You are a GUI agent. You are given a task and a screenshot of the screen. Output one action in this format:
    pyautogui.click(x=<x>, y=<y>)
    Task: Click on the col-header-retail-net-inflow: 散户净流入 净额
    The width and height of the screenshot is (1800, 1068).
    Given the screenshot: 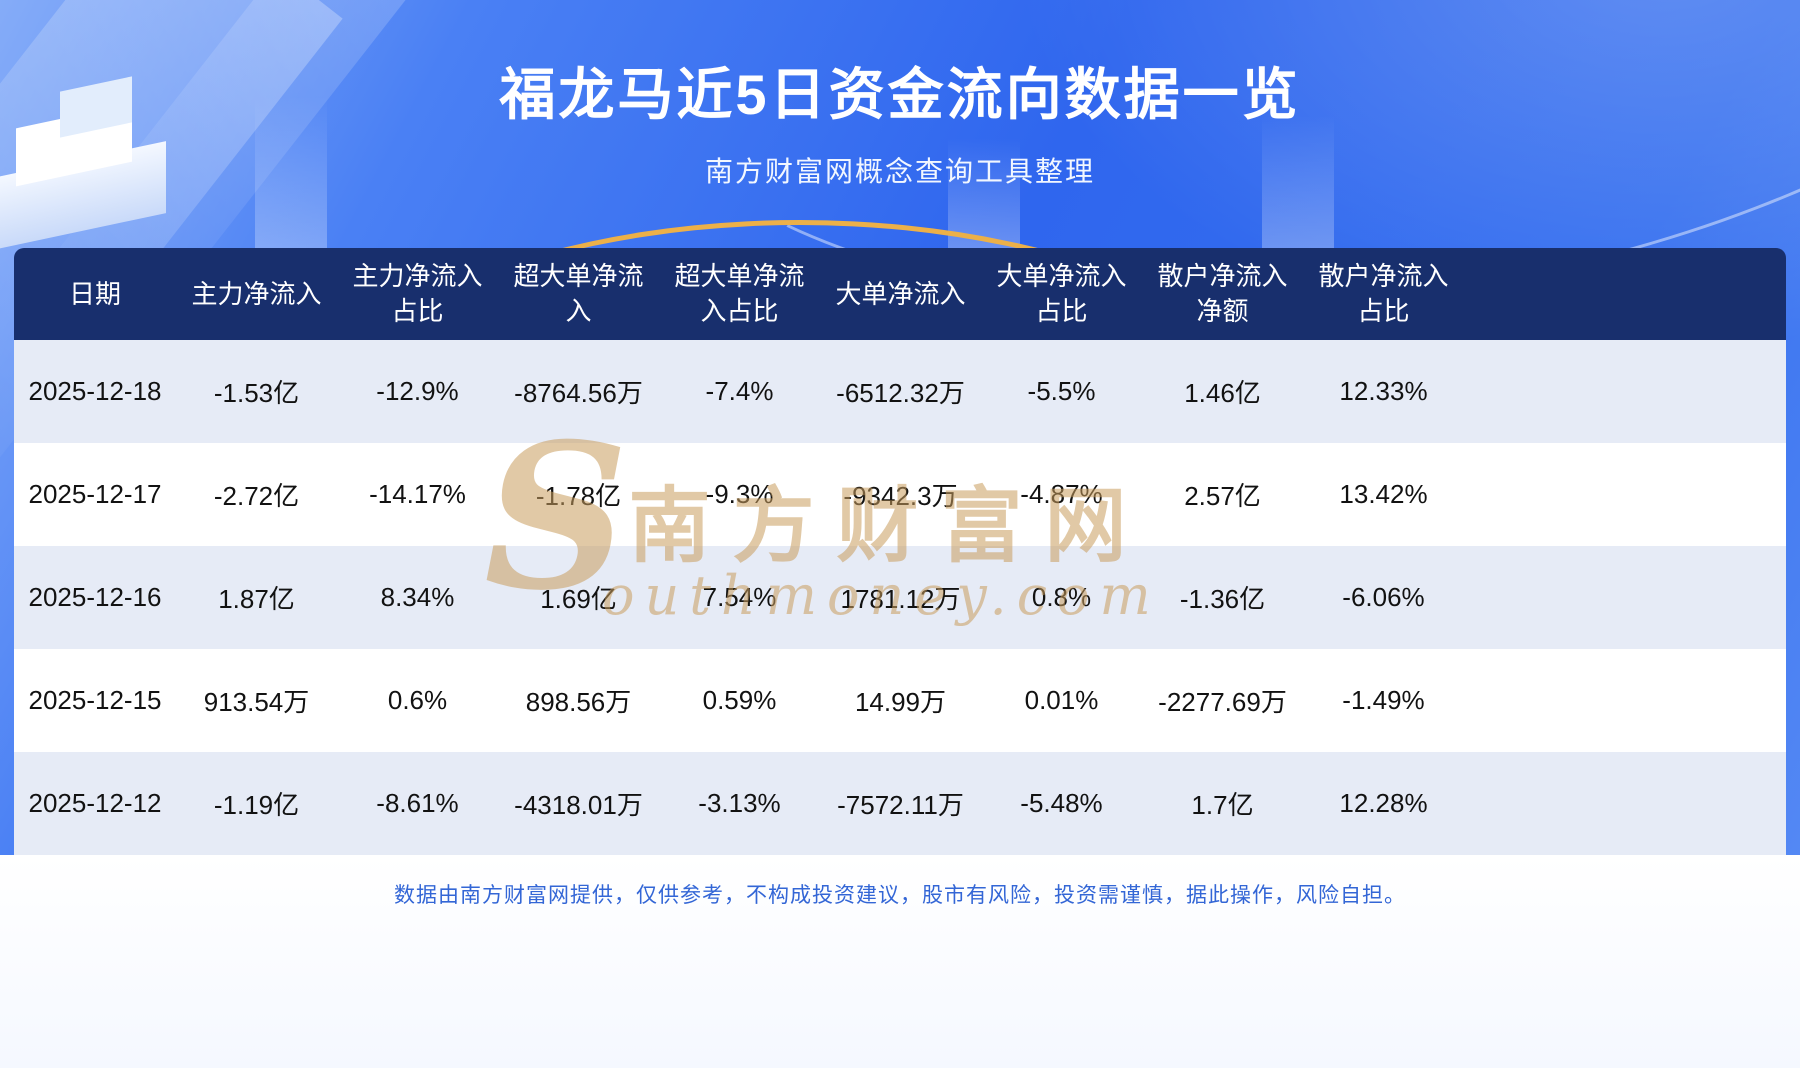 What is the action you would take?
    pyautogui.click(x=1222, y=293)
    